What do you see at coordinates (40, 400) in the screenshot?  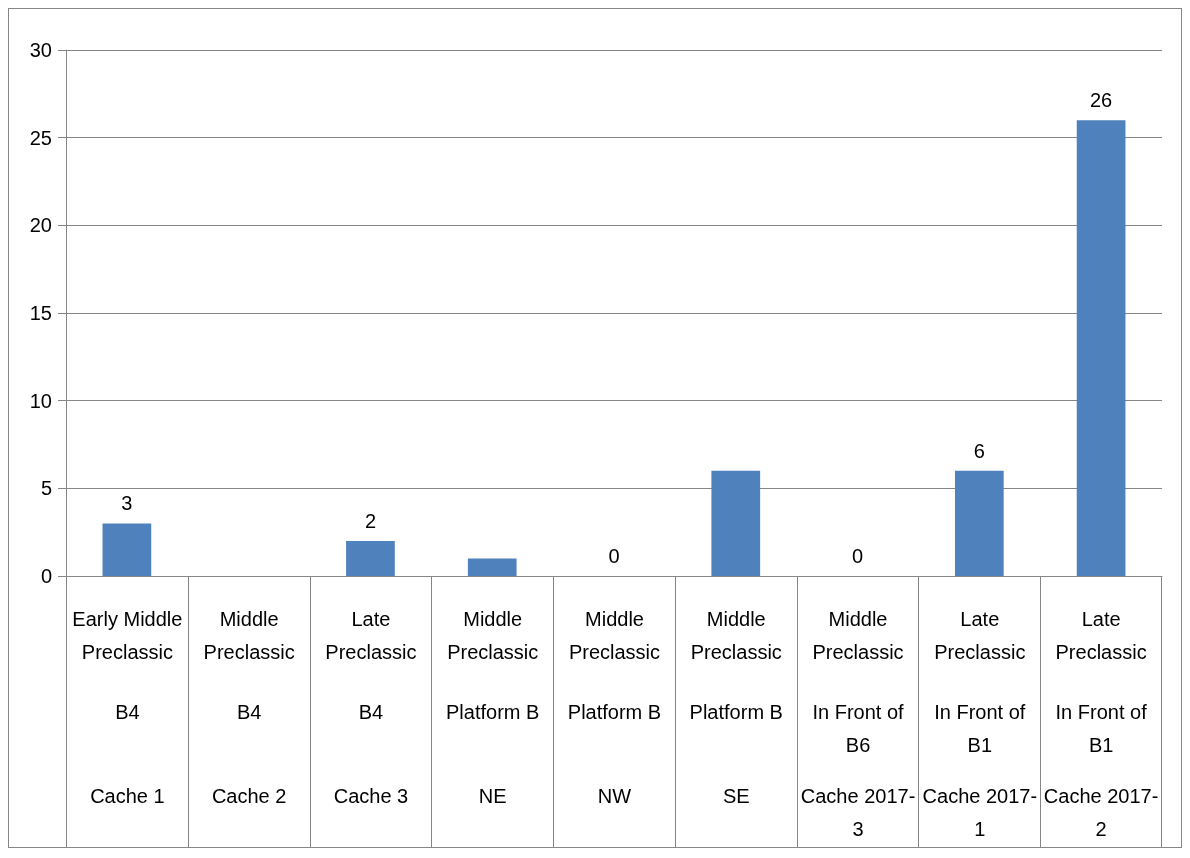 I see `y-tick-label: 10` at bounding box center [40, 400].